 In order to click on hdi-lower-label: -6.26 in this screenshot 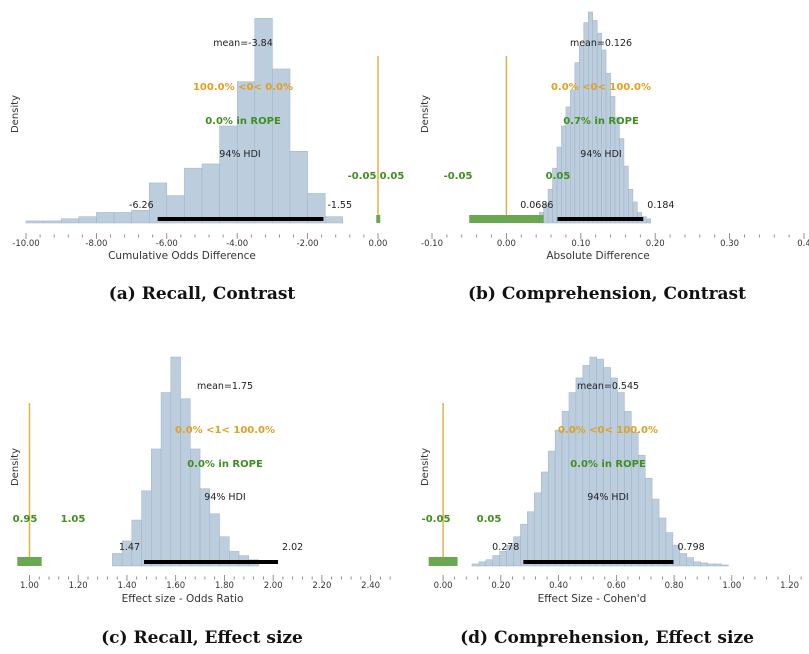, I will do `click(141, 205)`.